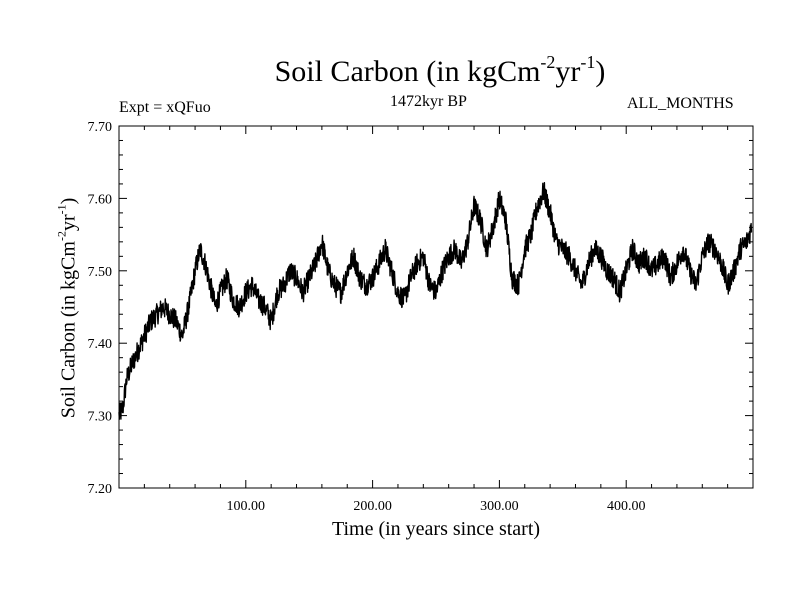 This screenshot has height=600, width=800. Describe the element at coordinates (100, 199) in the screenshot. I see `y-tick-label: 7.60` at that location.